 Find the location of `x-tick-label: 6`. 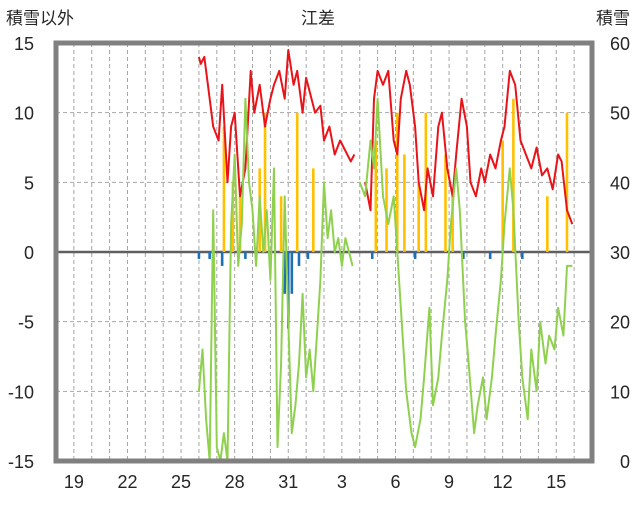

x-tick-label: 6 is located at coordinates (395, 482).